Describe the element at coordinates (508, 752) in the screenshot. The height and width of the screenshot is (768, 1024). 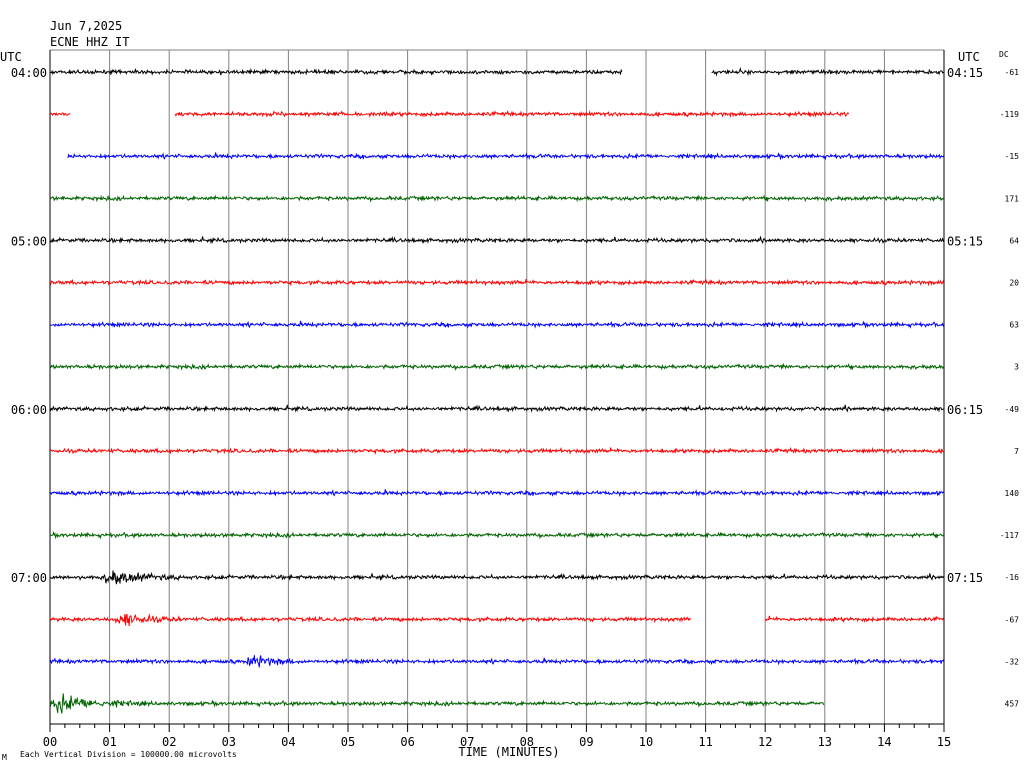
I see `x-axis-title: TIME (MINUTES)` at that location.